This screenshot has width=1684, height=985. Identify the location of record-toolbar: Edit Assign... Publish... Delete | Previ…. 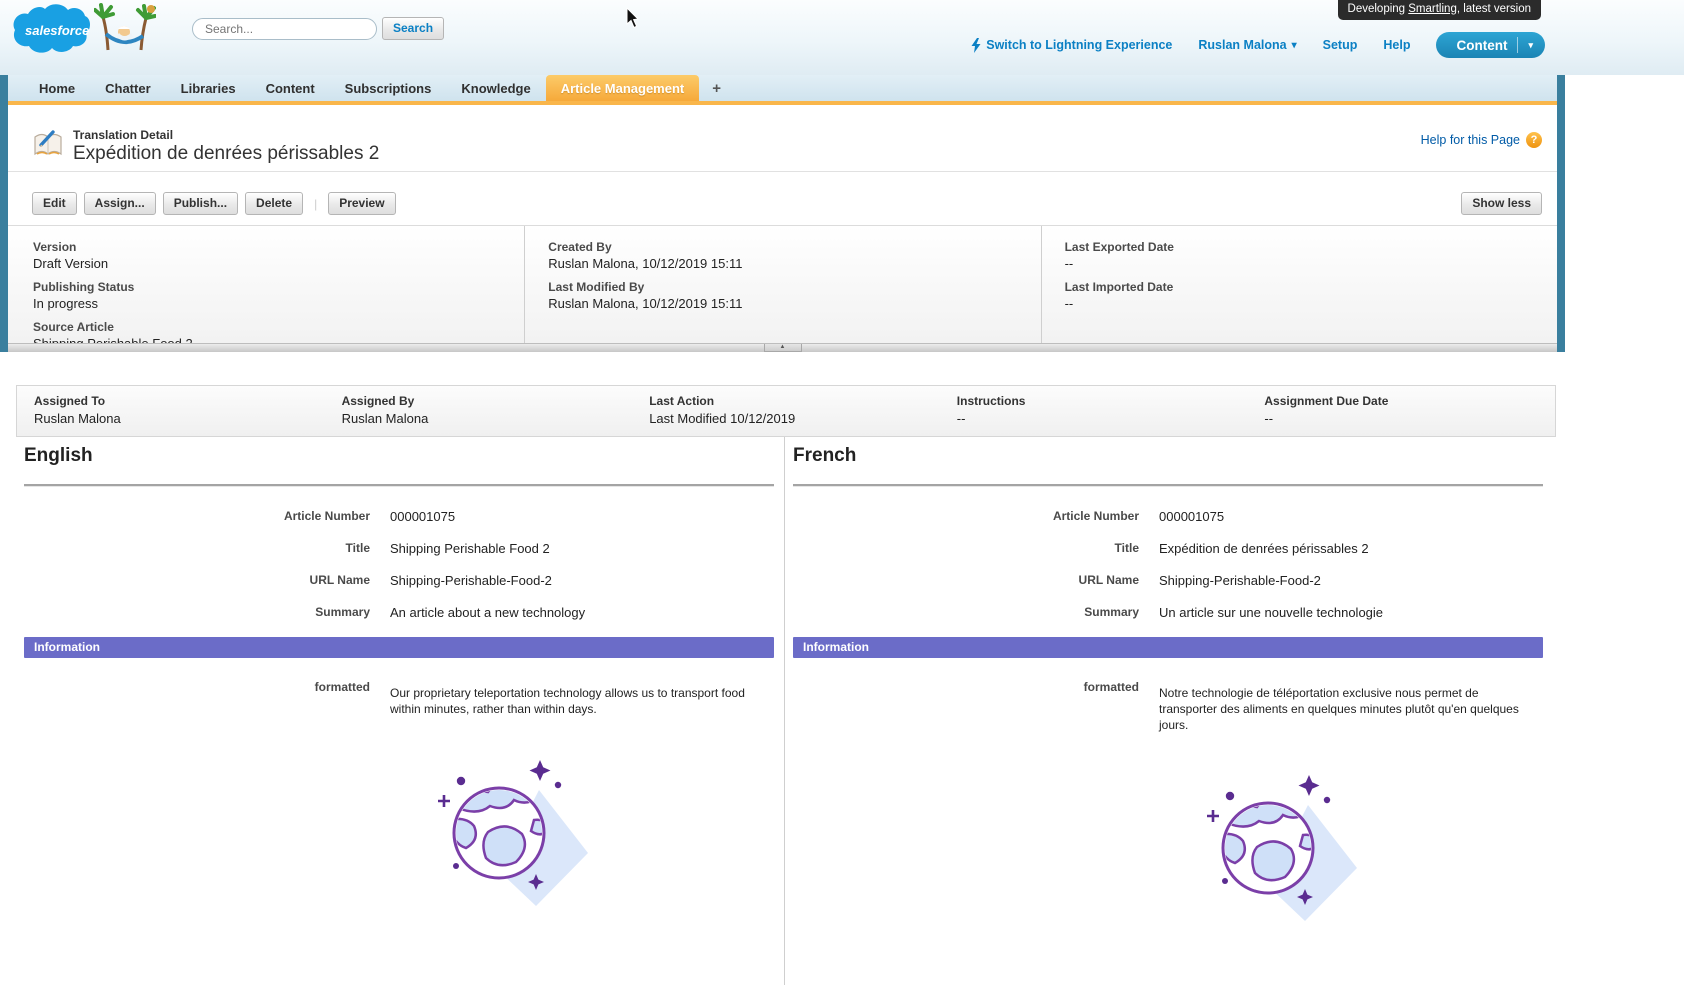
(214, 203).